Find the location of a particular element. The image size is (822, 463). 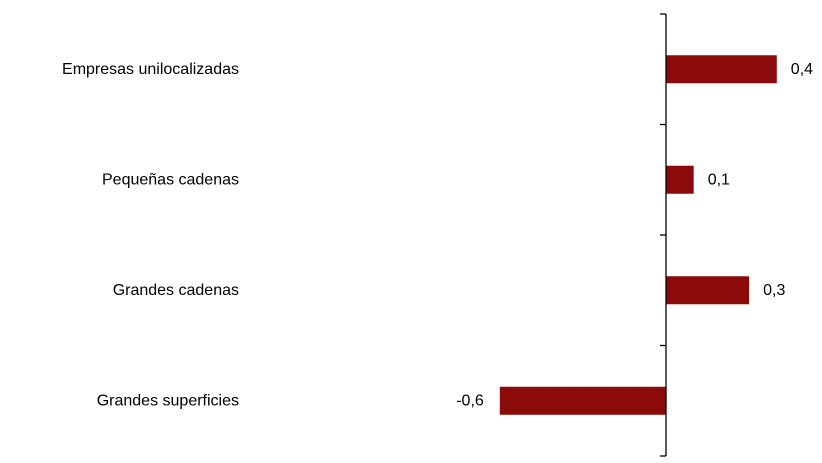

category-label-empresas-unilocalizadas: Empresas unilocalizadas is located at coordinates (150, 69).